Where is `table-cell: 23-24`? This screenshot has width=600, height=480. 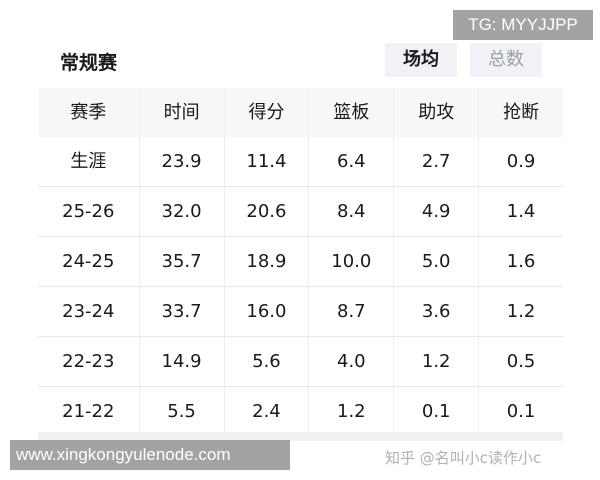
table-cell: 23-24 is located at coordinates (89, 311).